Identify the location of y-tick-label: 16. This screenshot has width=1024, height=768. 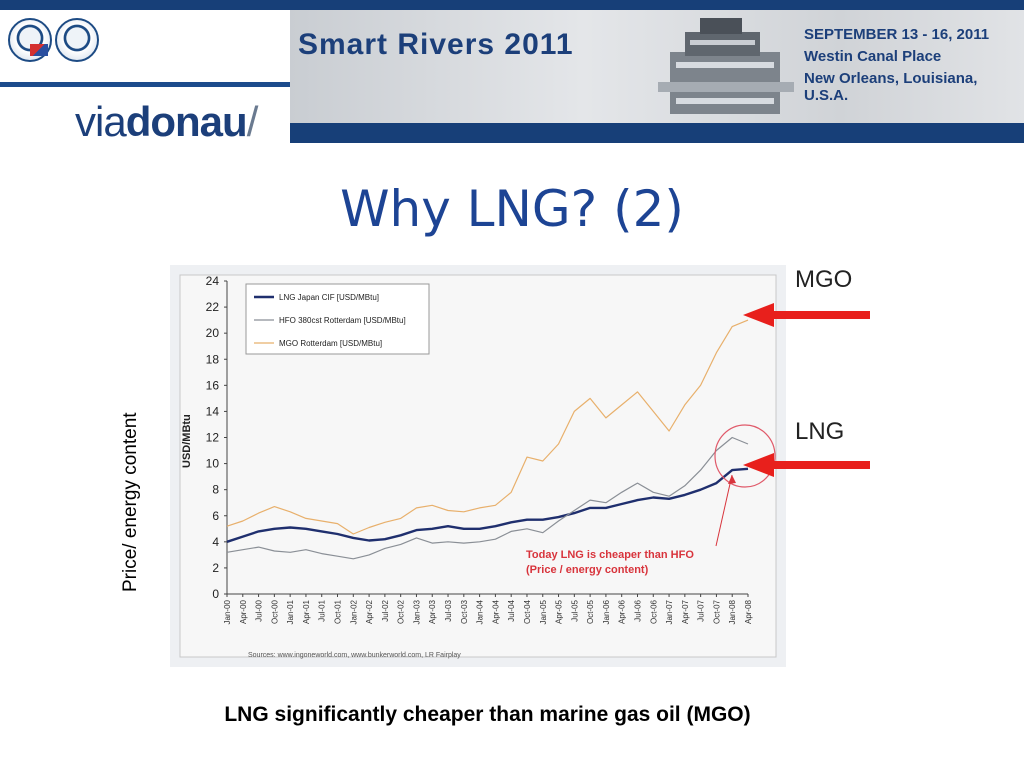
(213, 385).